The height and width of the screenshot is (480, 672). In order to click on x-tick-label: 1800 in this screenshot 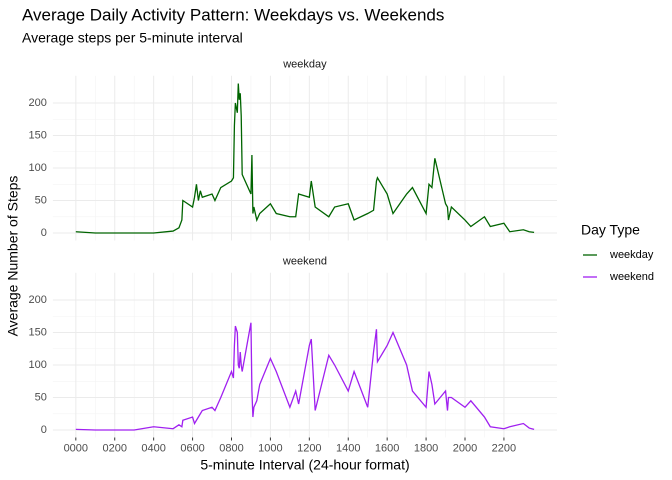, I will do `click(426, 448)`.